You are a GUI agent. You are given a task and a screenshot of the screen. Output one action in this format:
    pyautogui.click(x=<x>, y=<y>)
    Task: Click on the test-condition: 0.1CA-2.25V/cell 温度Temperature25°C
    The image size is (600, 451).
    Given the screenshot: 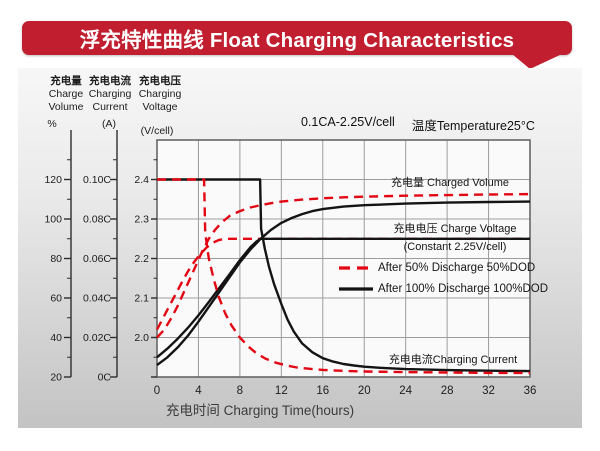 What is the action you would take?
    pyautogui.click(x=418, y=124)
    